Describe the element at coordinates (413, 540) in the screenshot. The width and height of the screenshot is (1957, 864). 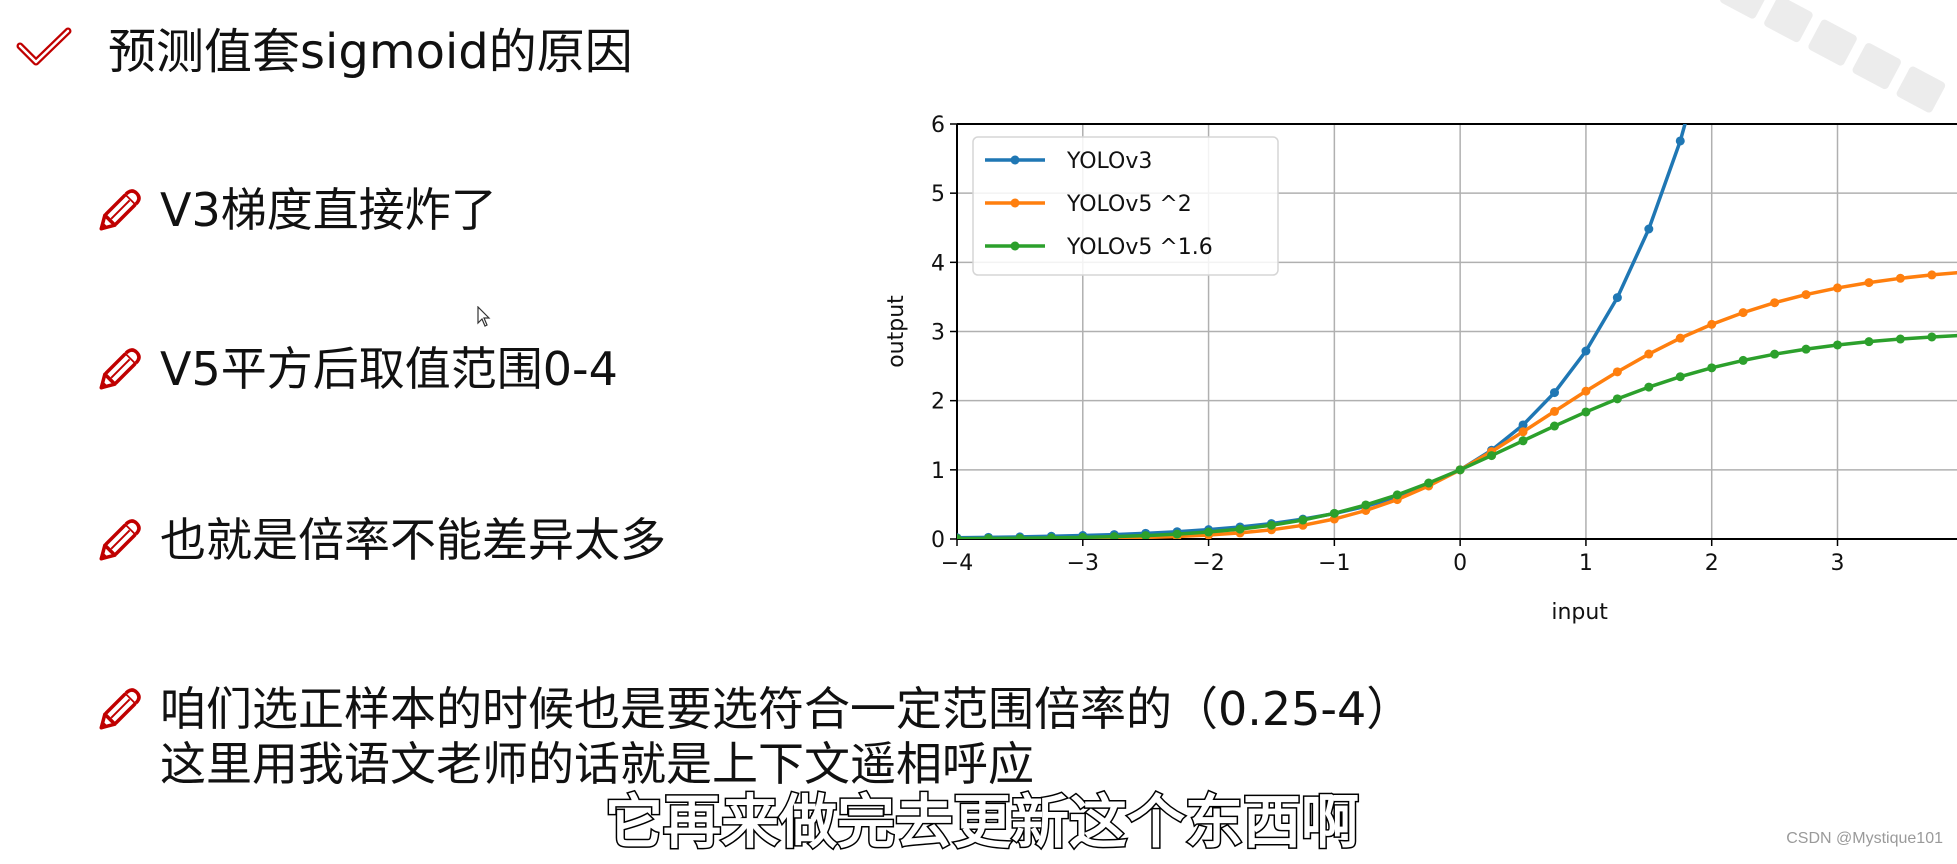
I see `bullet-text: 也就是倍率不能差异太多` at that location.